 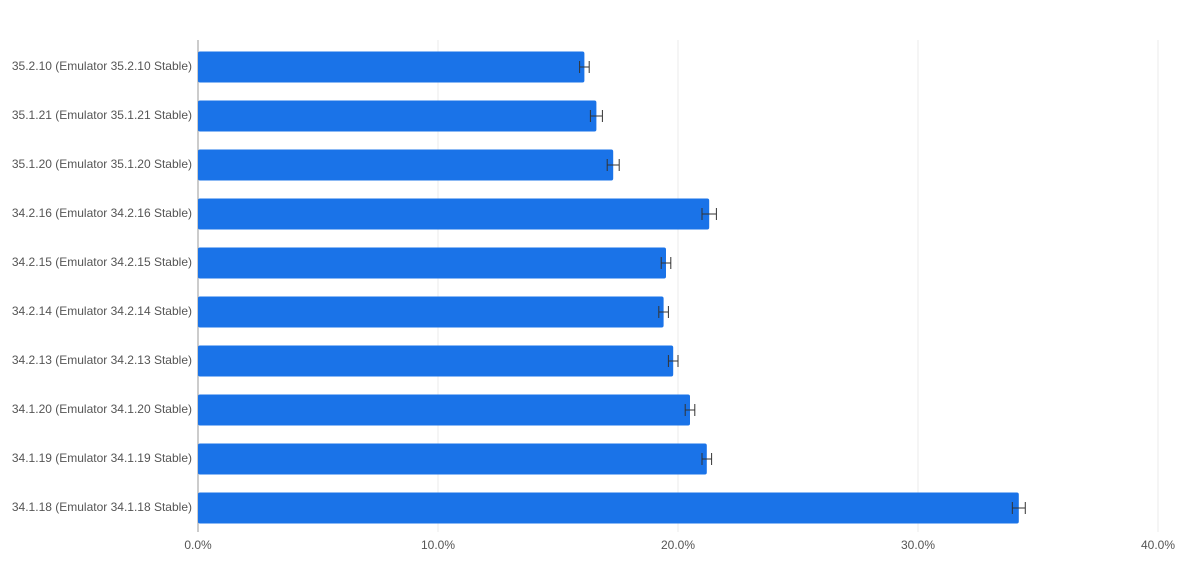 I want to click on y-tick-label: 35.1.20 (Emulator 35.1.20 Stable), so click(x=102, y=164).